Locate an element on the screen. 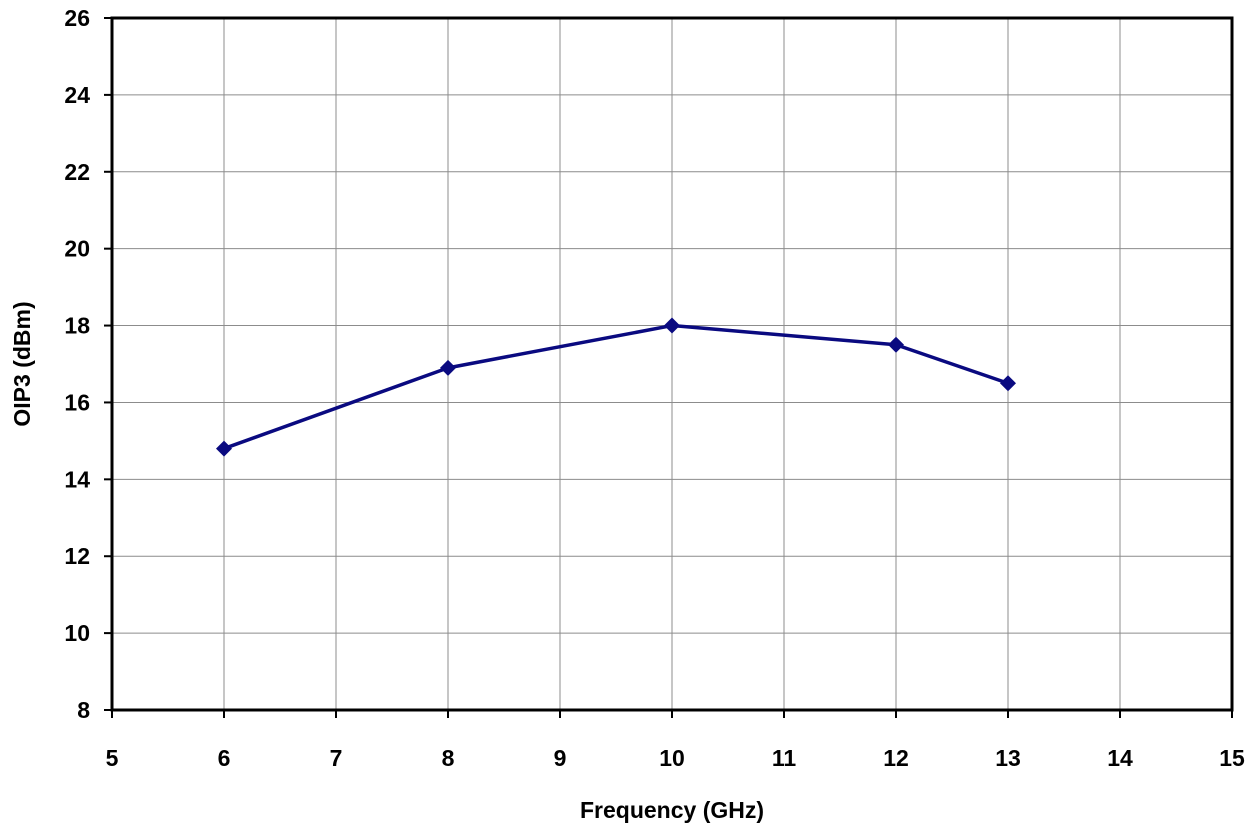  x-tick-label: 13 is located at coordinates (1008, 758).